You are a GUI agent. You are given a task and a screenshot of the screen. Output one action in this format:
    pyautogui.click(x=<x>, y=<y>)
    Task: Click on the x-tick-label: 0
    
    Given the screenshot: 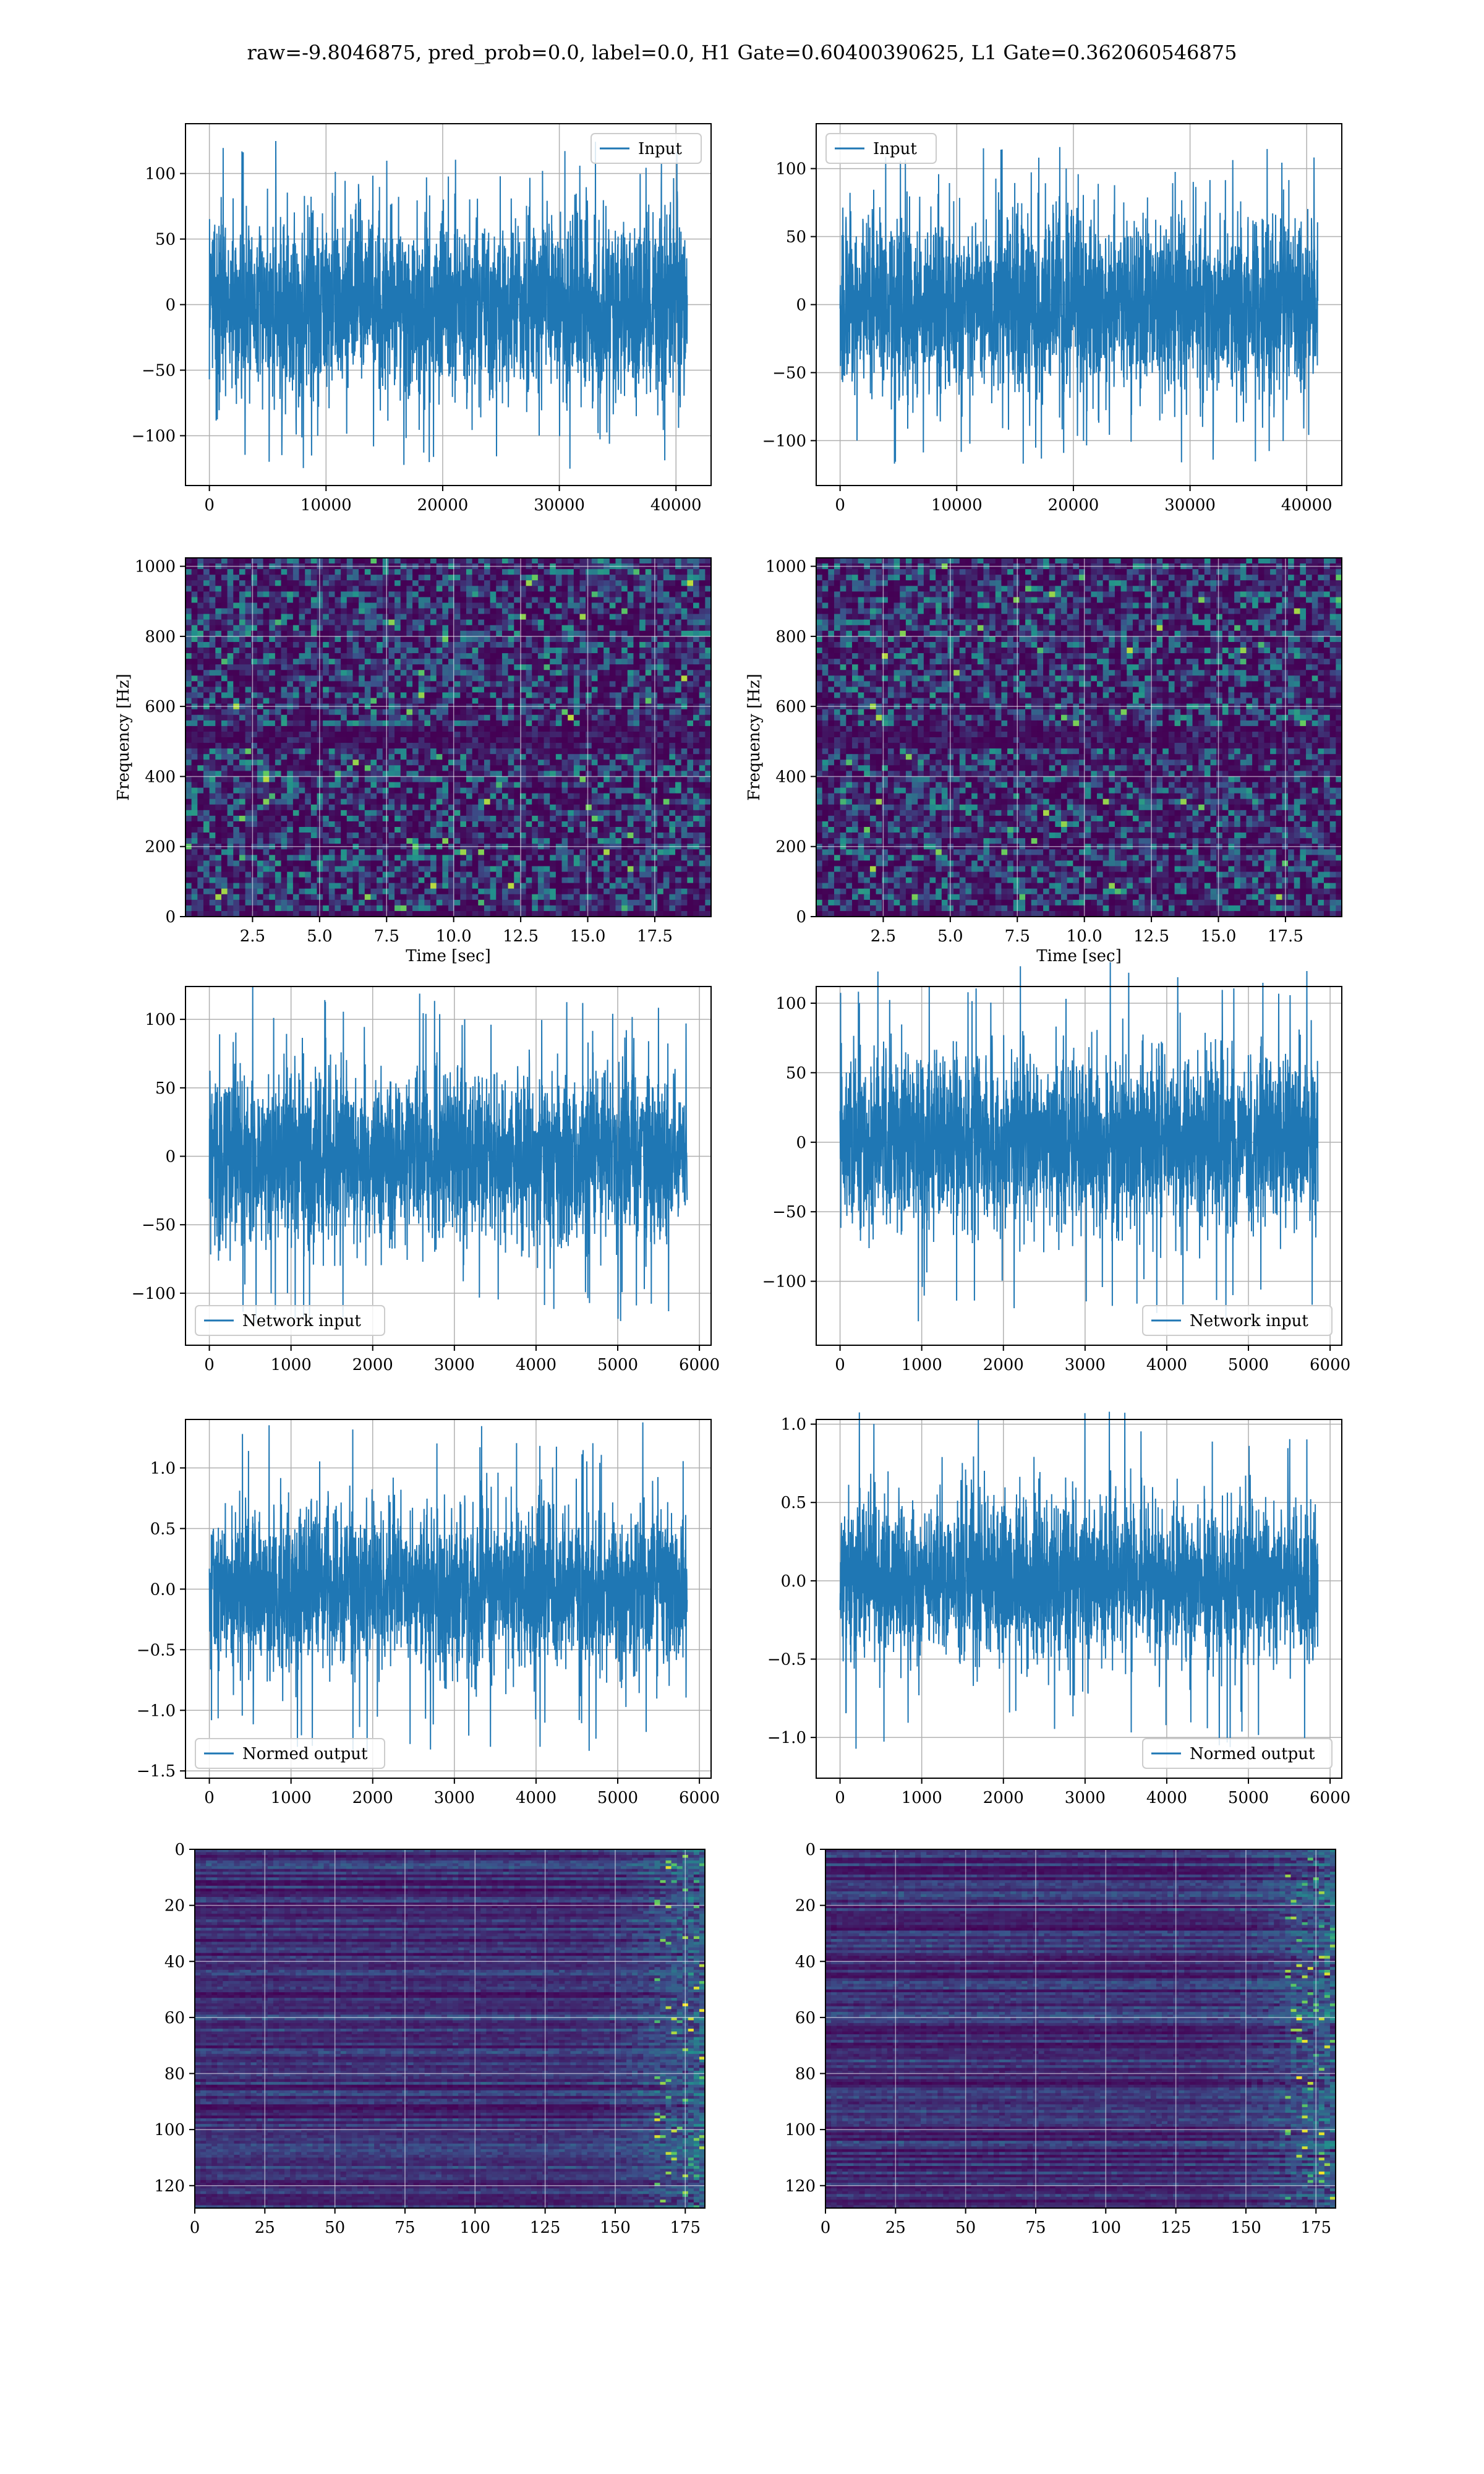 What is the action you would take?
    pyautogui.click(x=209, y=505)
    